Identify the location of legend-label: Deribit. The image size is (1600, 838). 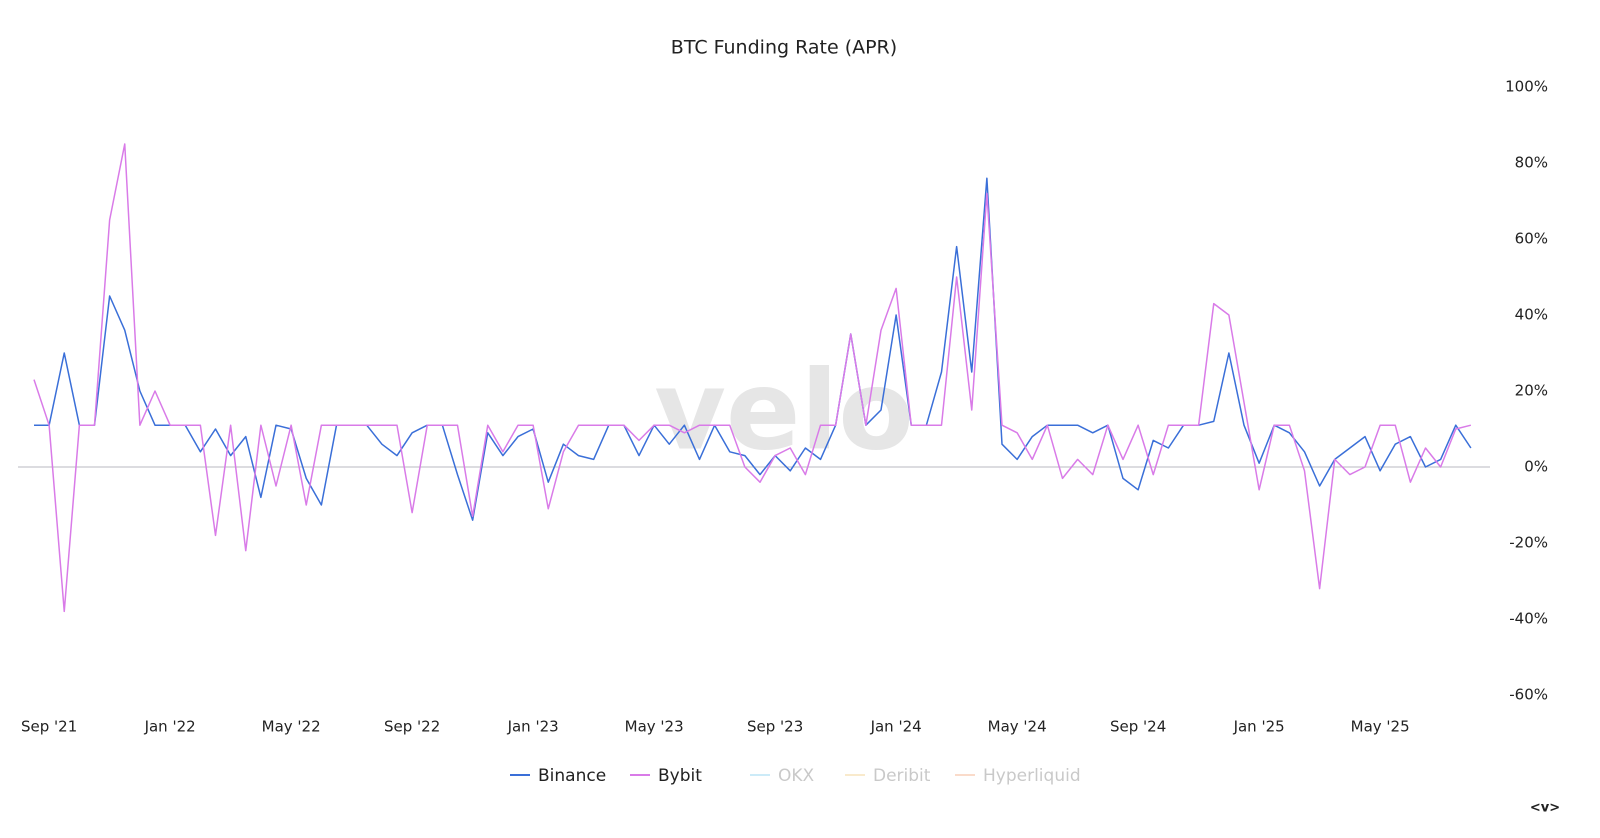
(902, 776).